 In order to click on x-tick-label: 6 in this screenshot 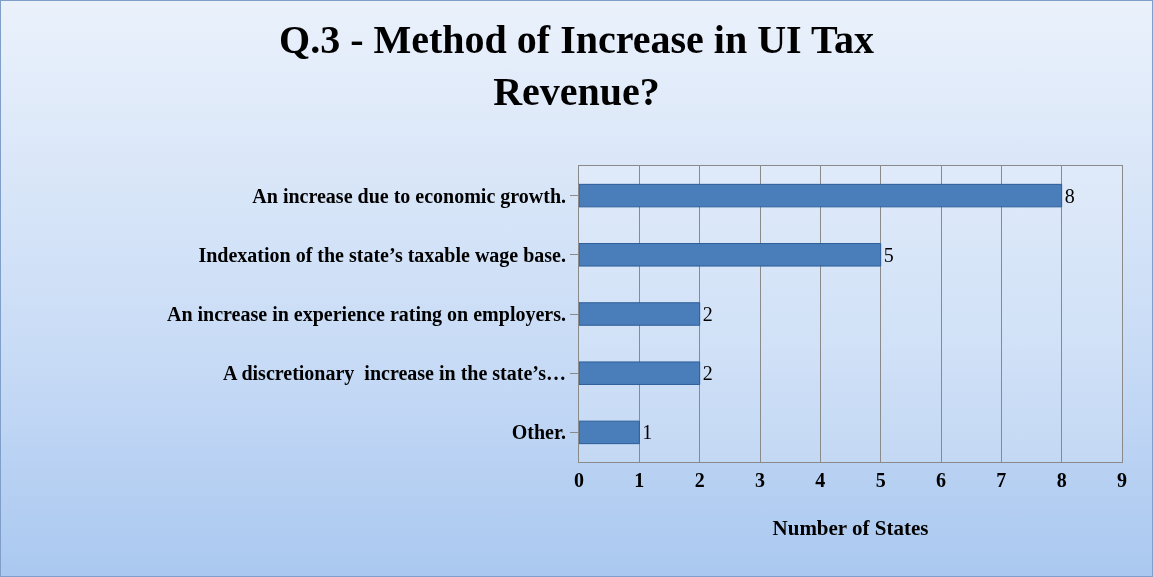, I will do `click(941, 480)`.